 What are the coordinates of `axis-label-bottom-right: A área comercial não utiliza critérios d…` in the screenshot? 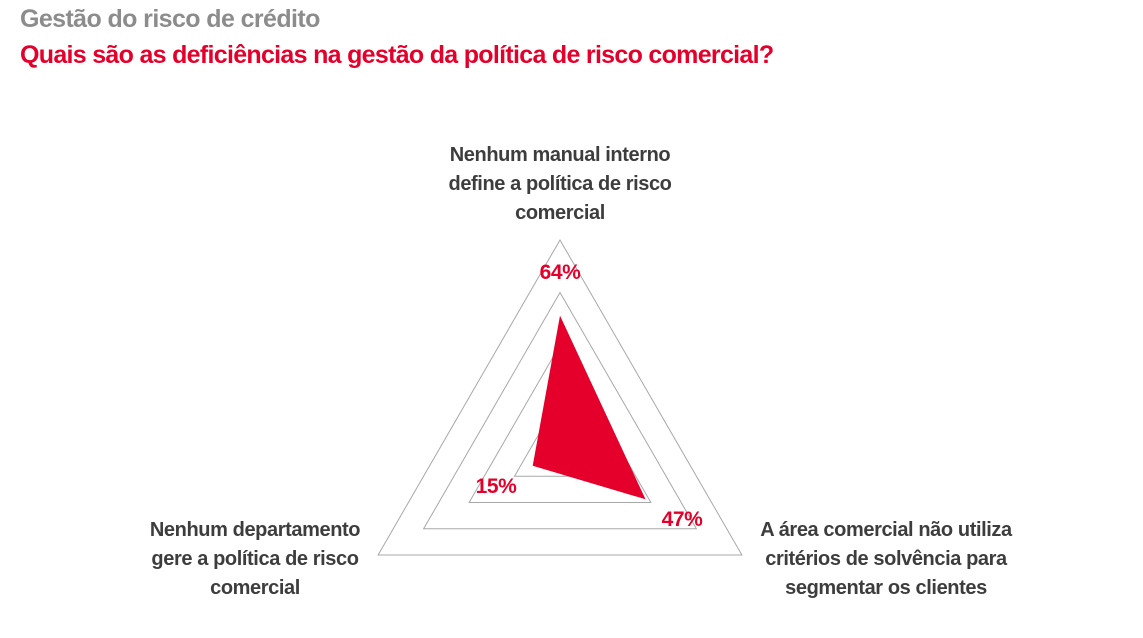 It's located at (886, 559).